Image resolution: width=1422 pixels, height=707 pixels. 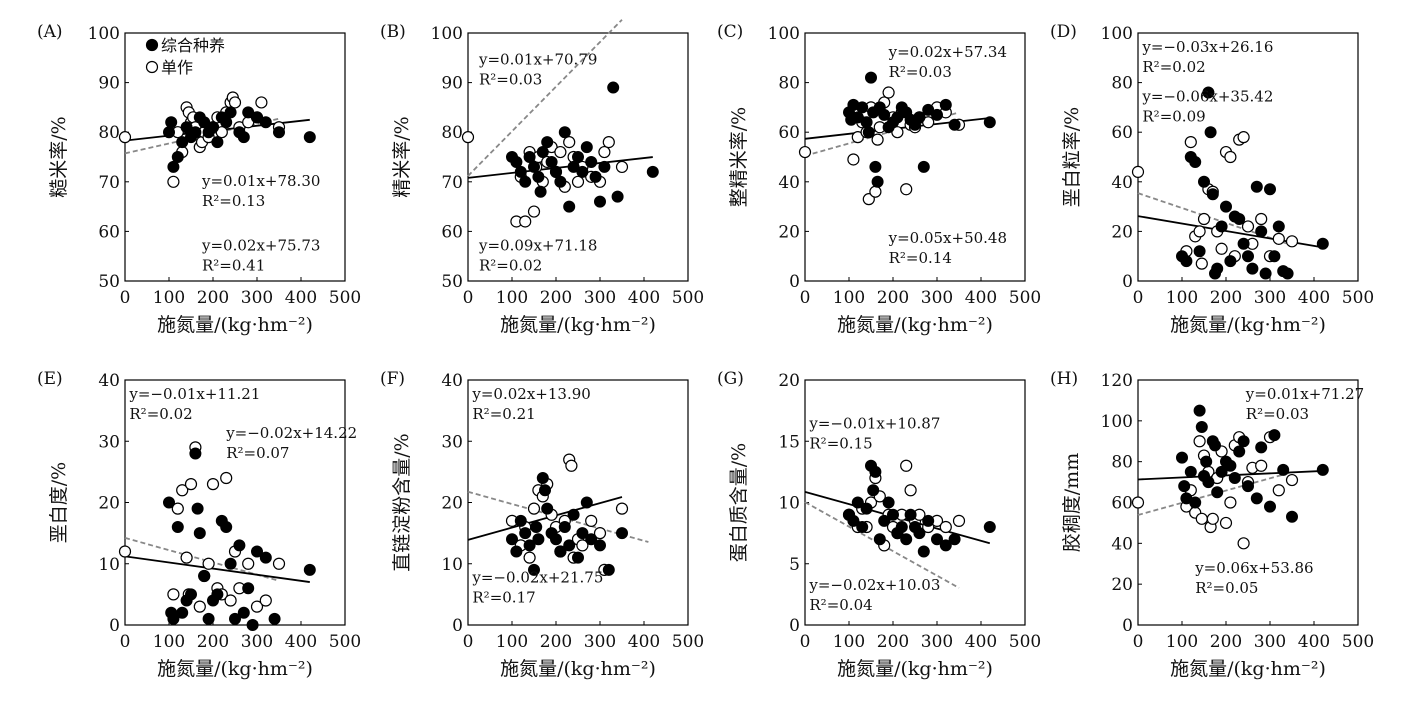 What do you see at coordinates (452, 183) in the screenshot?
I see `y-tick-label: 70` at bounding box center [452, 183].